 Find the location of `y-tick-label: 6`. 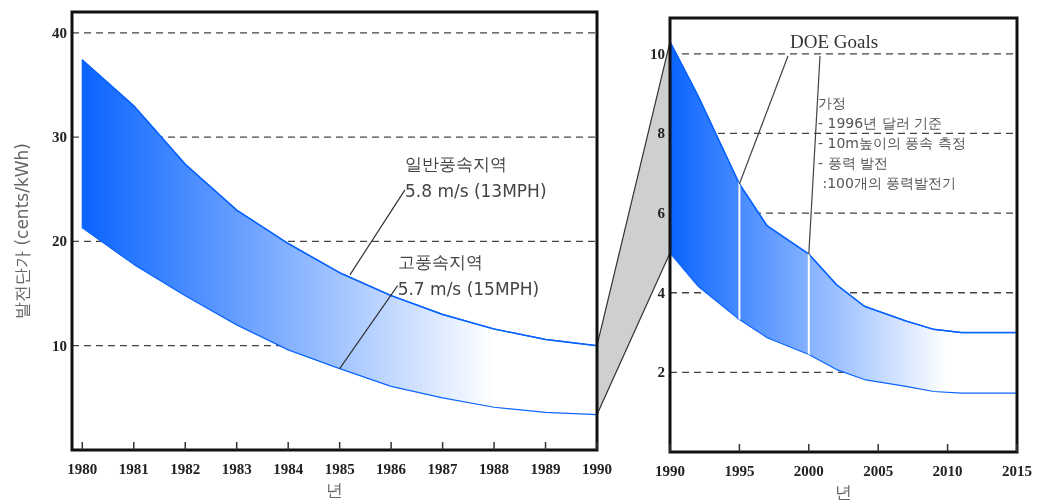

y-tick-label: 6 is located at coordinates (661, 213).